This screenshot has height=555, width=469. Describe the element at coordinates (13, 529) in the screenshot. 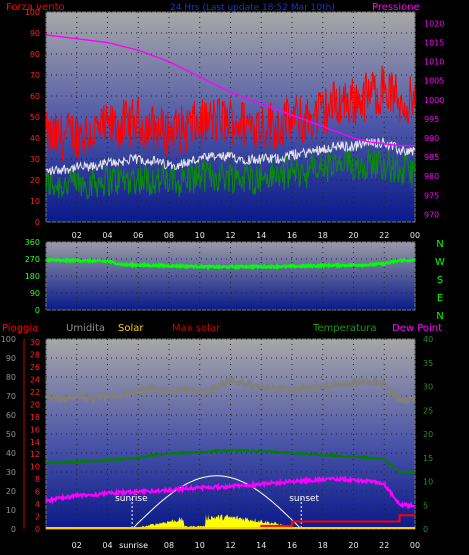

I see `humidity-tick-label: 0` at that location.